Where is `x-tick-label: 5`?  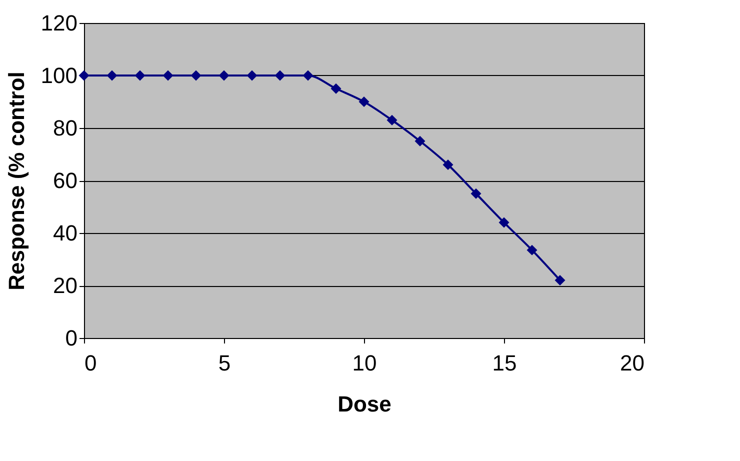 x-tick-label: 5 is located at coordinates (224, 363).